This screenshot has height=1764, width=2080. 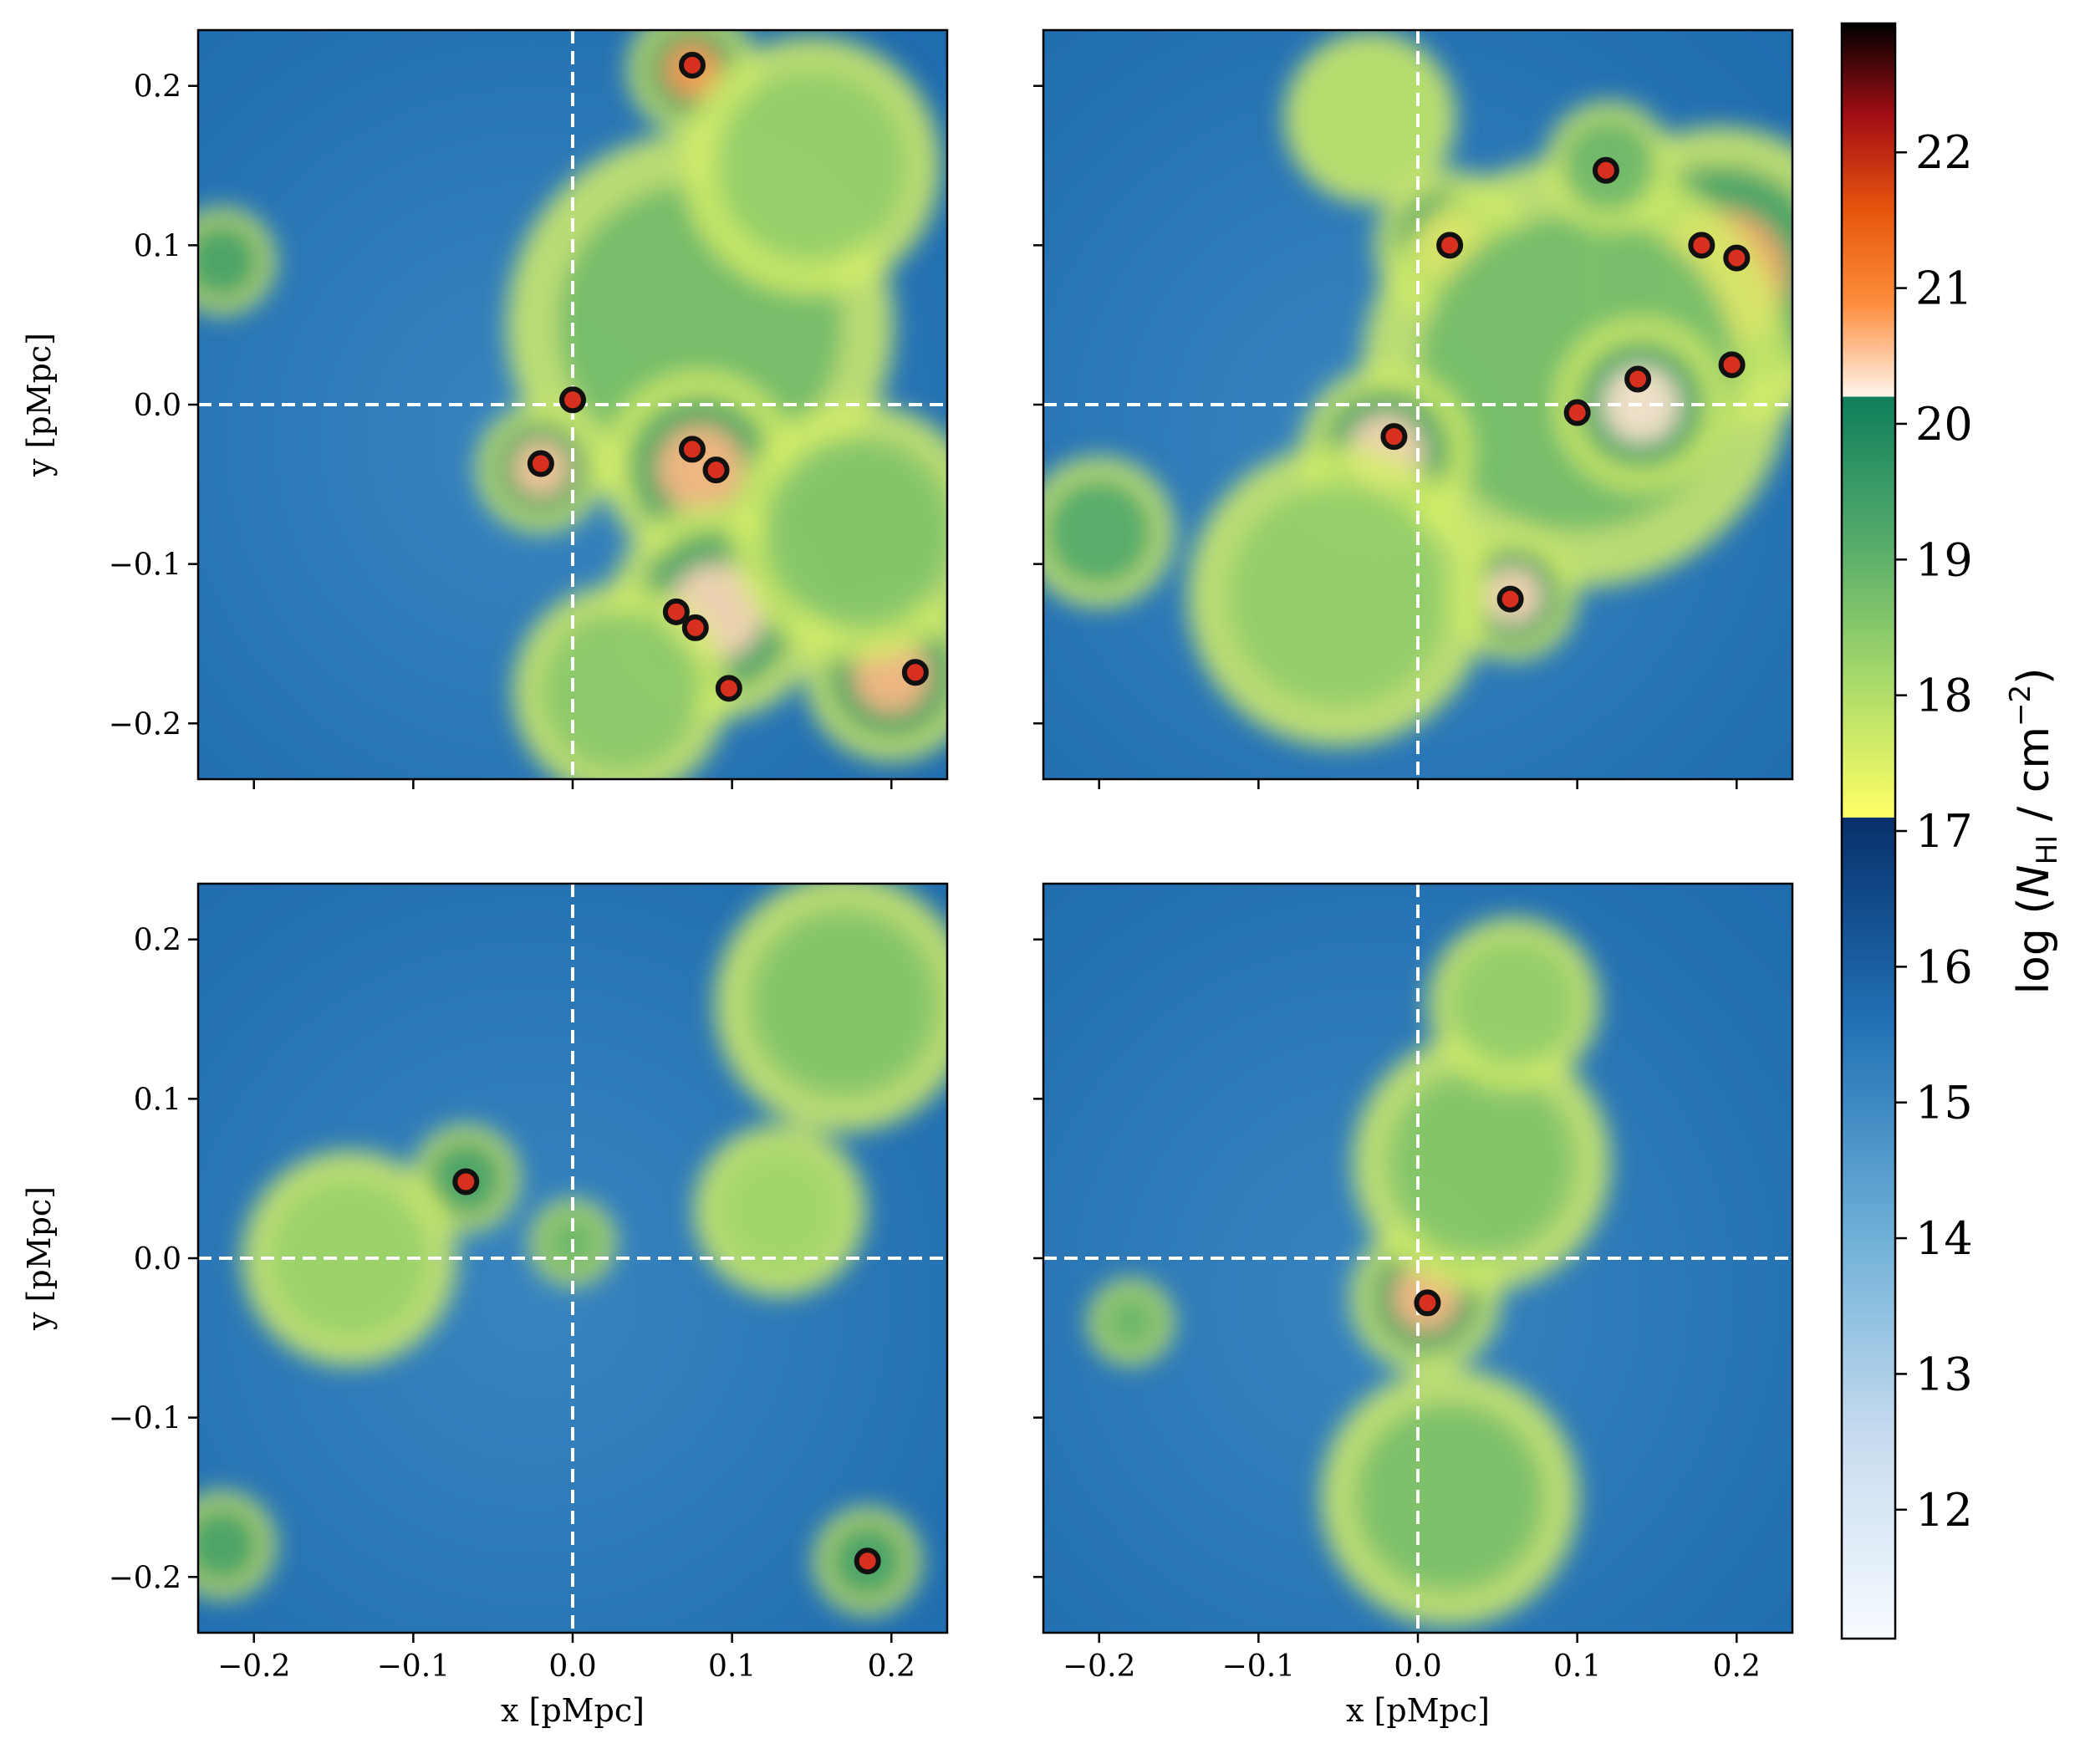 I want to click on colorbar-tick-label: 12, so click(x=1944, y=1510).